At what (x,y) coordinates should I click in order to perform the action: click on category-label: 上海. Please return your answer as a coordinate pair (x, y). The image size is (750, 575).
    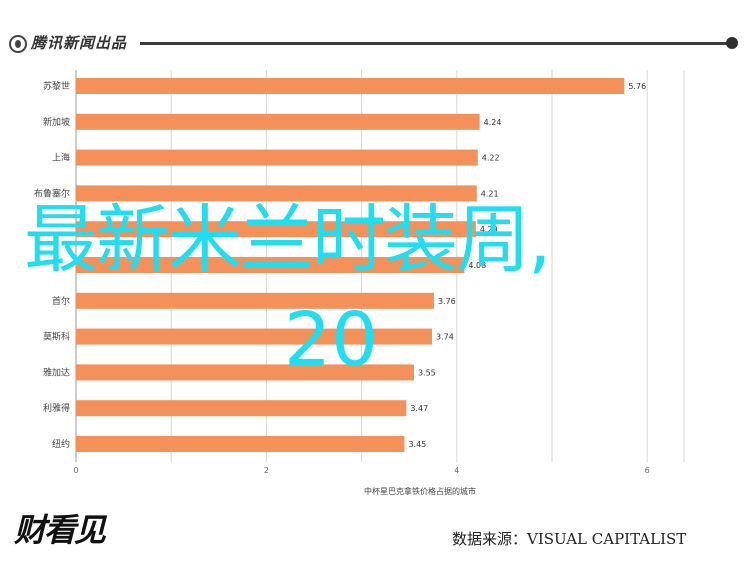
    Looking at the image, I should click on (61, 158).